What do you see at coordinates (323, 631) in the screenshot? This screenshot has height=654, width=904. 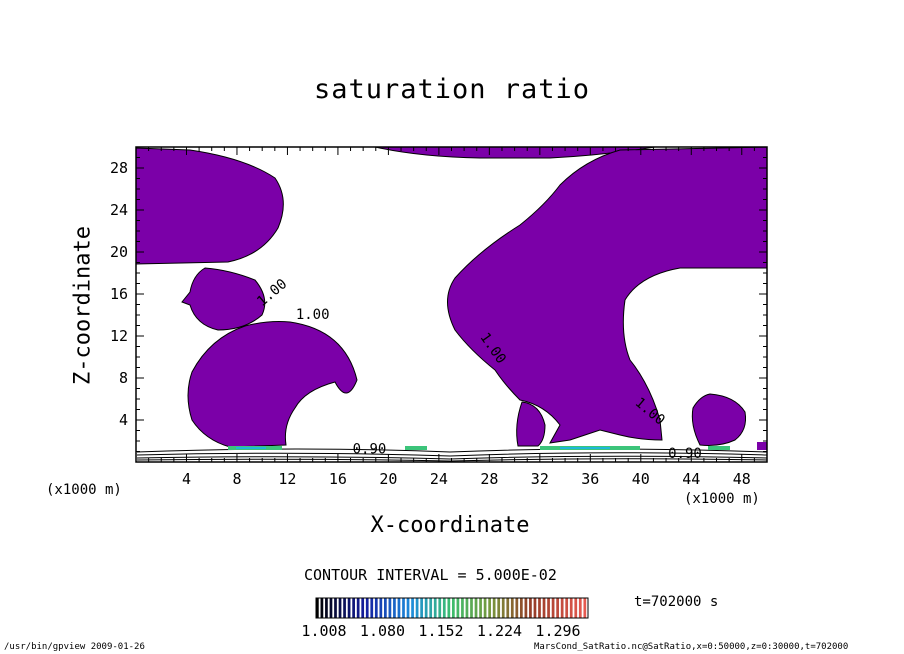 I see `colorbar-tick-label: 1.008` at bounding box center [323, 631].